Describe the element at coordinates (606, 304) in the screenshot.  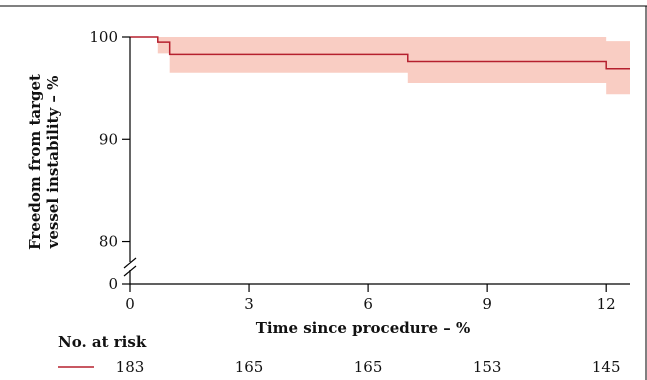
I see `x-tick-label: 12` at that location.